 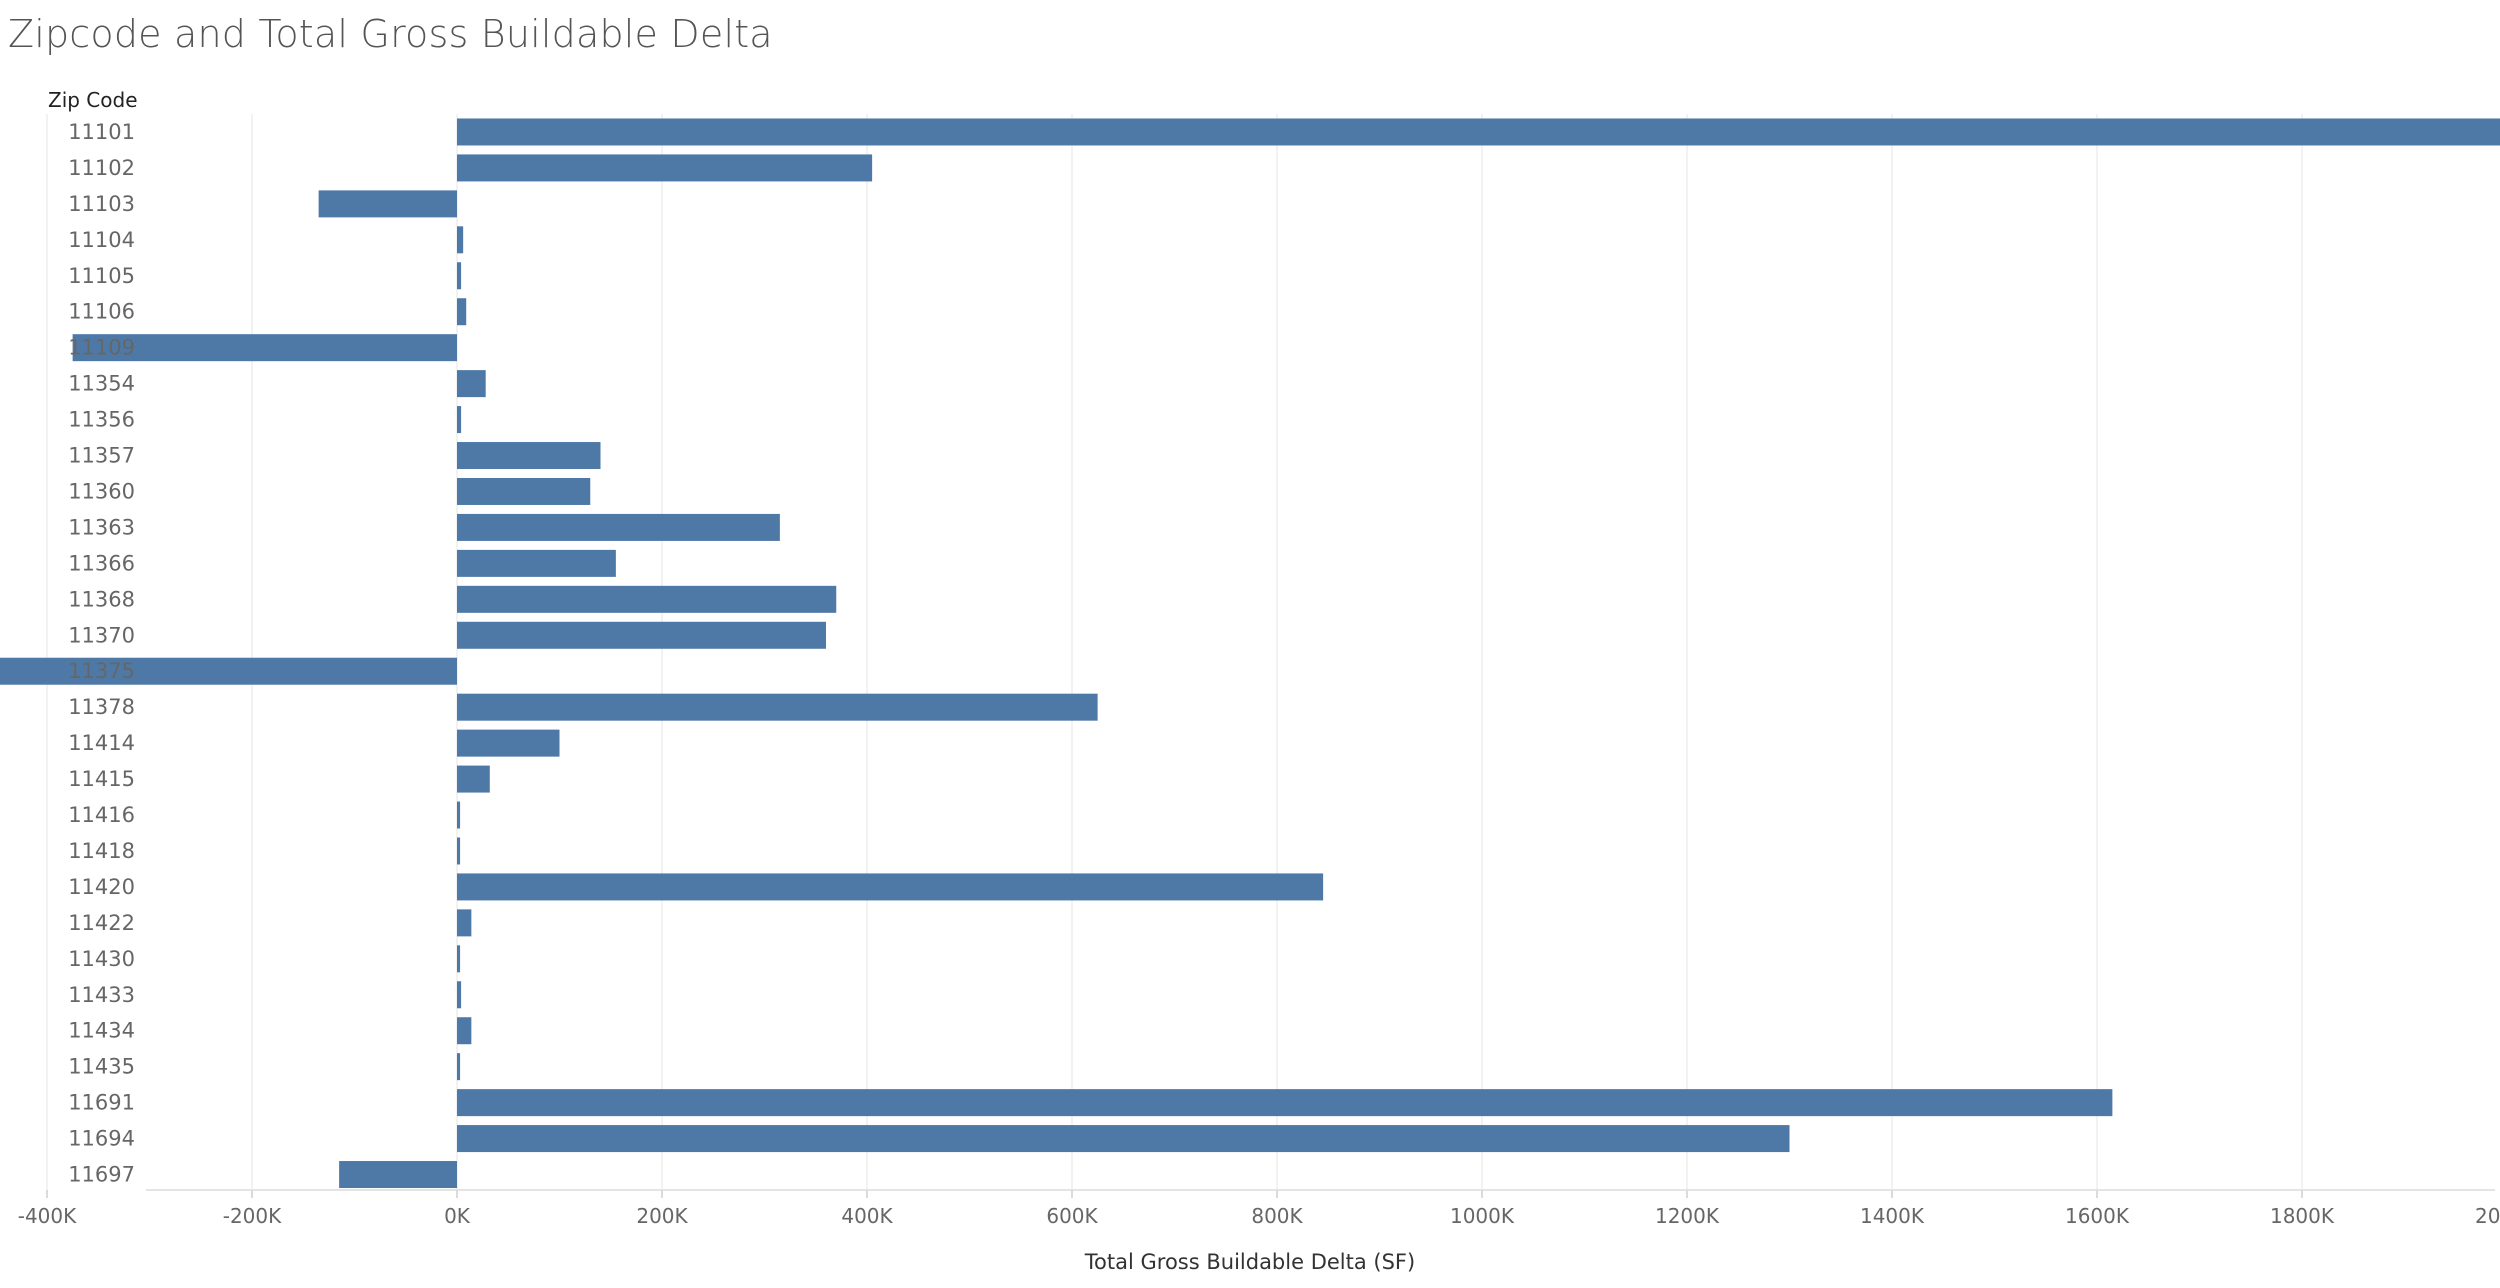 What do you see at coordinates (101, 743) in the screenshot?
I see `y-tick-label: 11414` at bounding box center [101, 743].